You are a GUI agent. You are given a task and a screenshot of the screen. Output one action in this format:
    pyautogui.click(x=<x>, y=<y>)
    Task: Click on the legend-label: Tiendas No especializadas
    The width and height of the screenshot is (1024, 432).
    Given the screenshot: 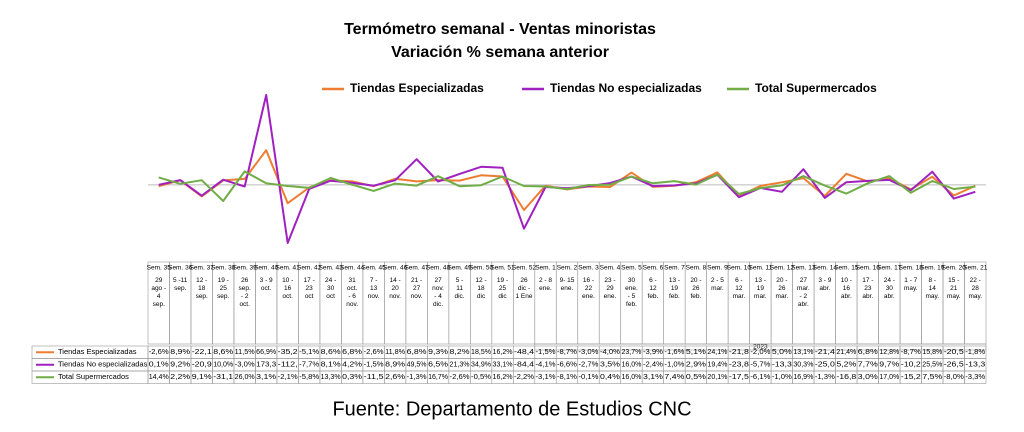 What is the action you would take?
    pyautogui.click(x=626, y=88)
    